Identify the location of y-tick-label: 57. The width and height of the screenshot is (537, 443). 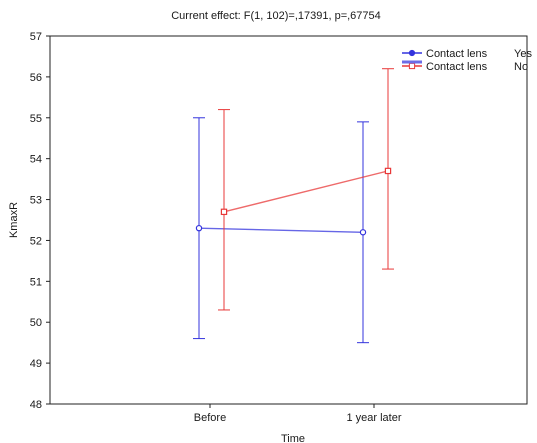
(36, 37).